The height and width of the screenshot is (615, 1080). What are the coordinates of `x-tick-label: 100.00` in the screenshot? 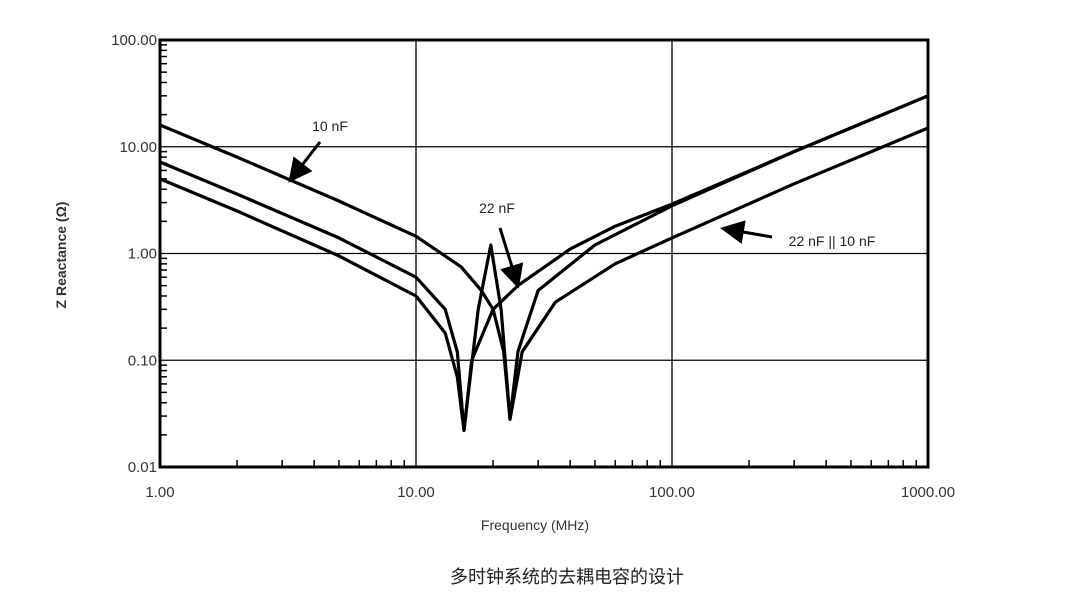 It's located at (672, 492).